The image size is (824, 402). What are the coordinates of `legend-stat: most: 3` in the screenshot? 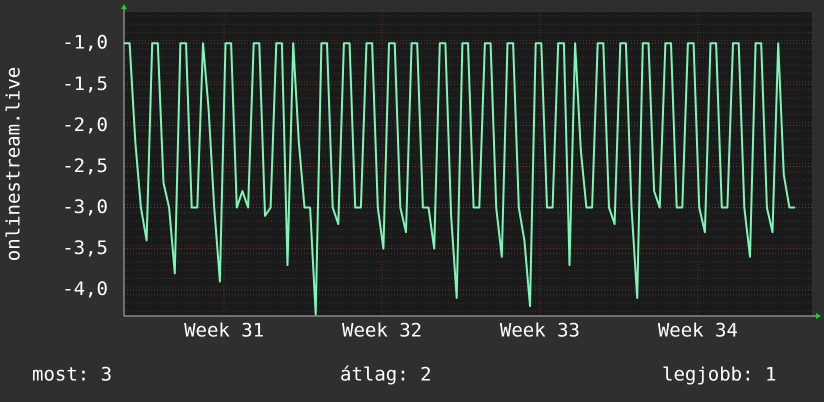 It's located at (72, 375).